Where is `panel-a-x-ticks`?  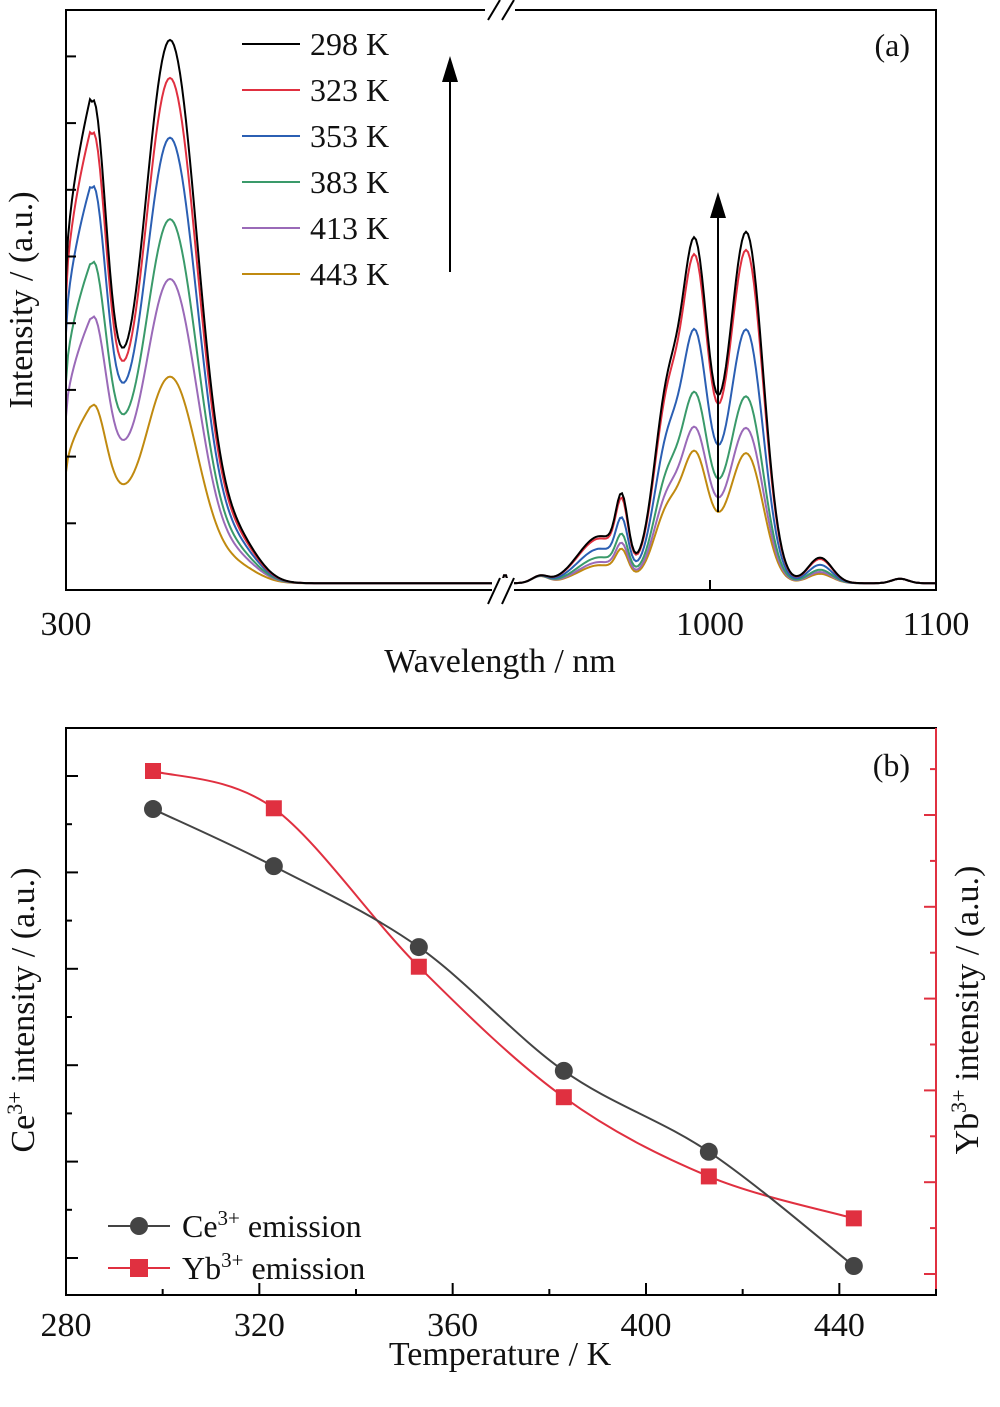
panel-a-x-ticks is located at coordinates (501, 585).